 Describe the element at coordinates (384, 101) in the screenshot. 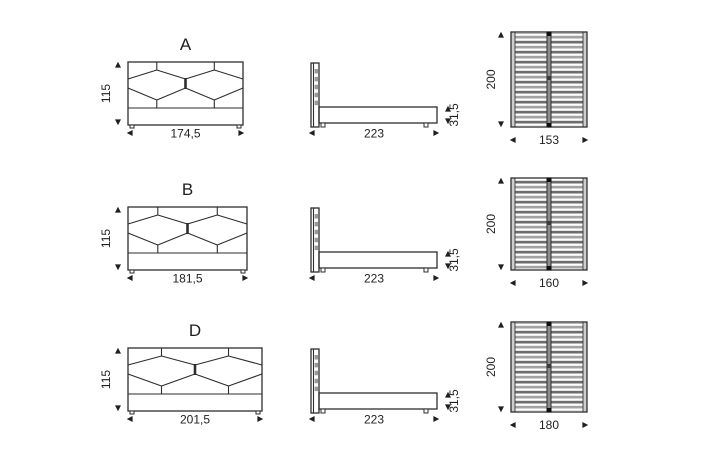

I see `bed-a-side-view: 223 31,5` at that location.